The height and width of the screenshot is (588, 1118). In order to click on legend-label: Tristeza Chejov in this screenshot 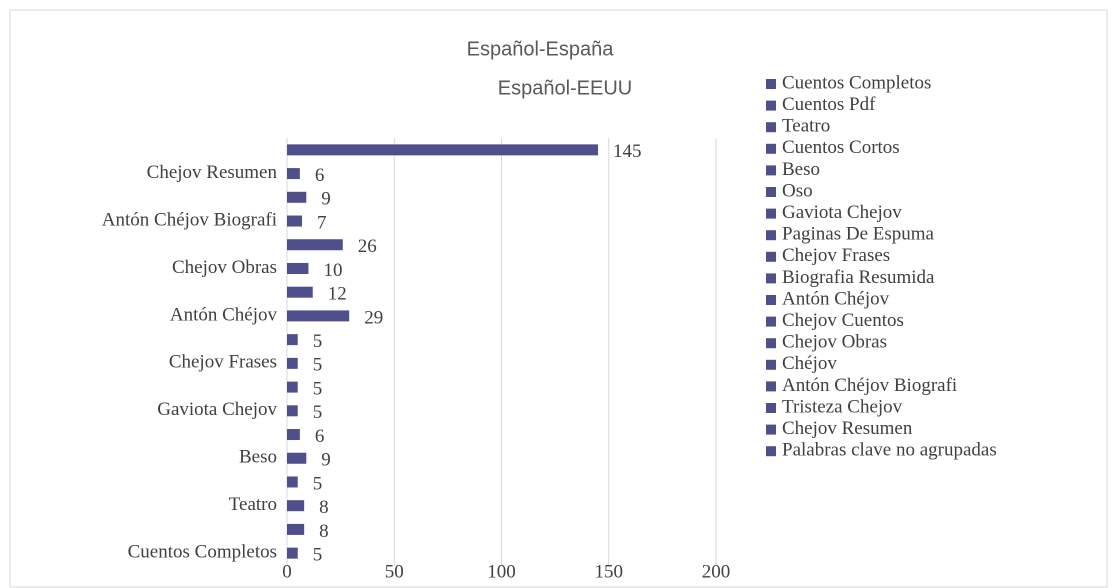, I will do `click(842, 406)`.